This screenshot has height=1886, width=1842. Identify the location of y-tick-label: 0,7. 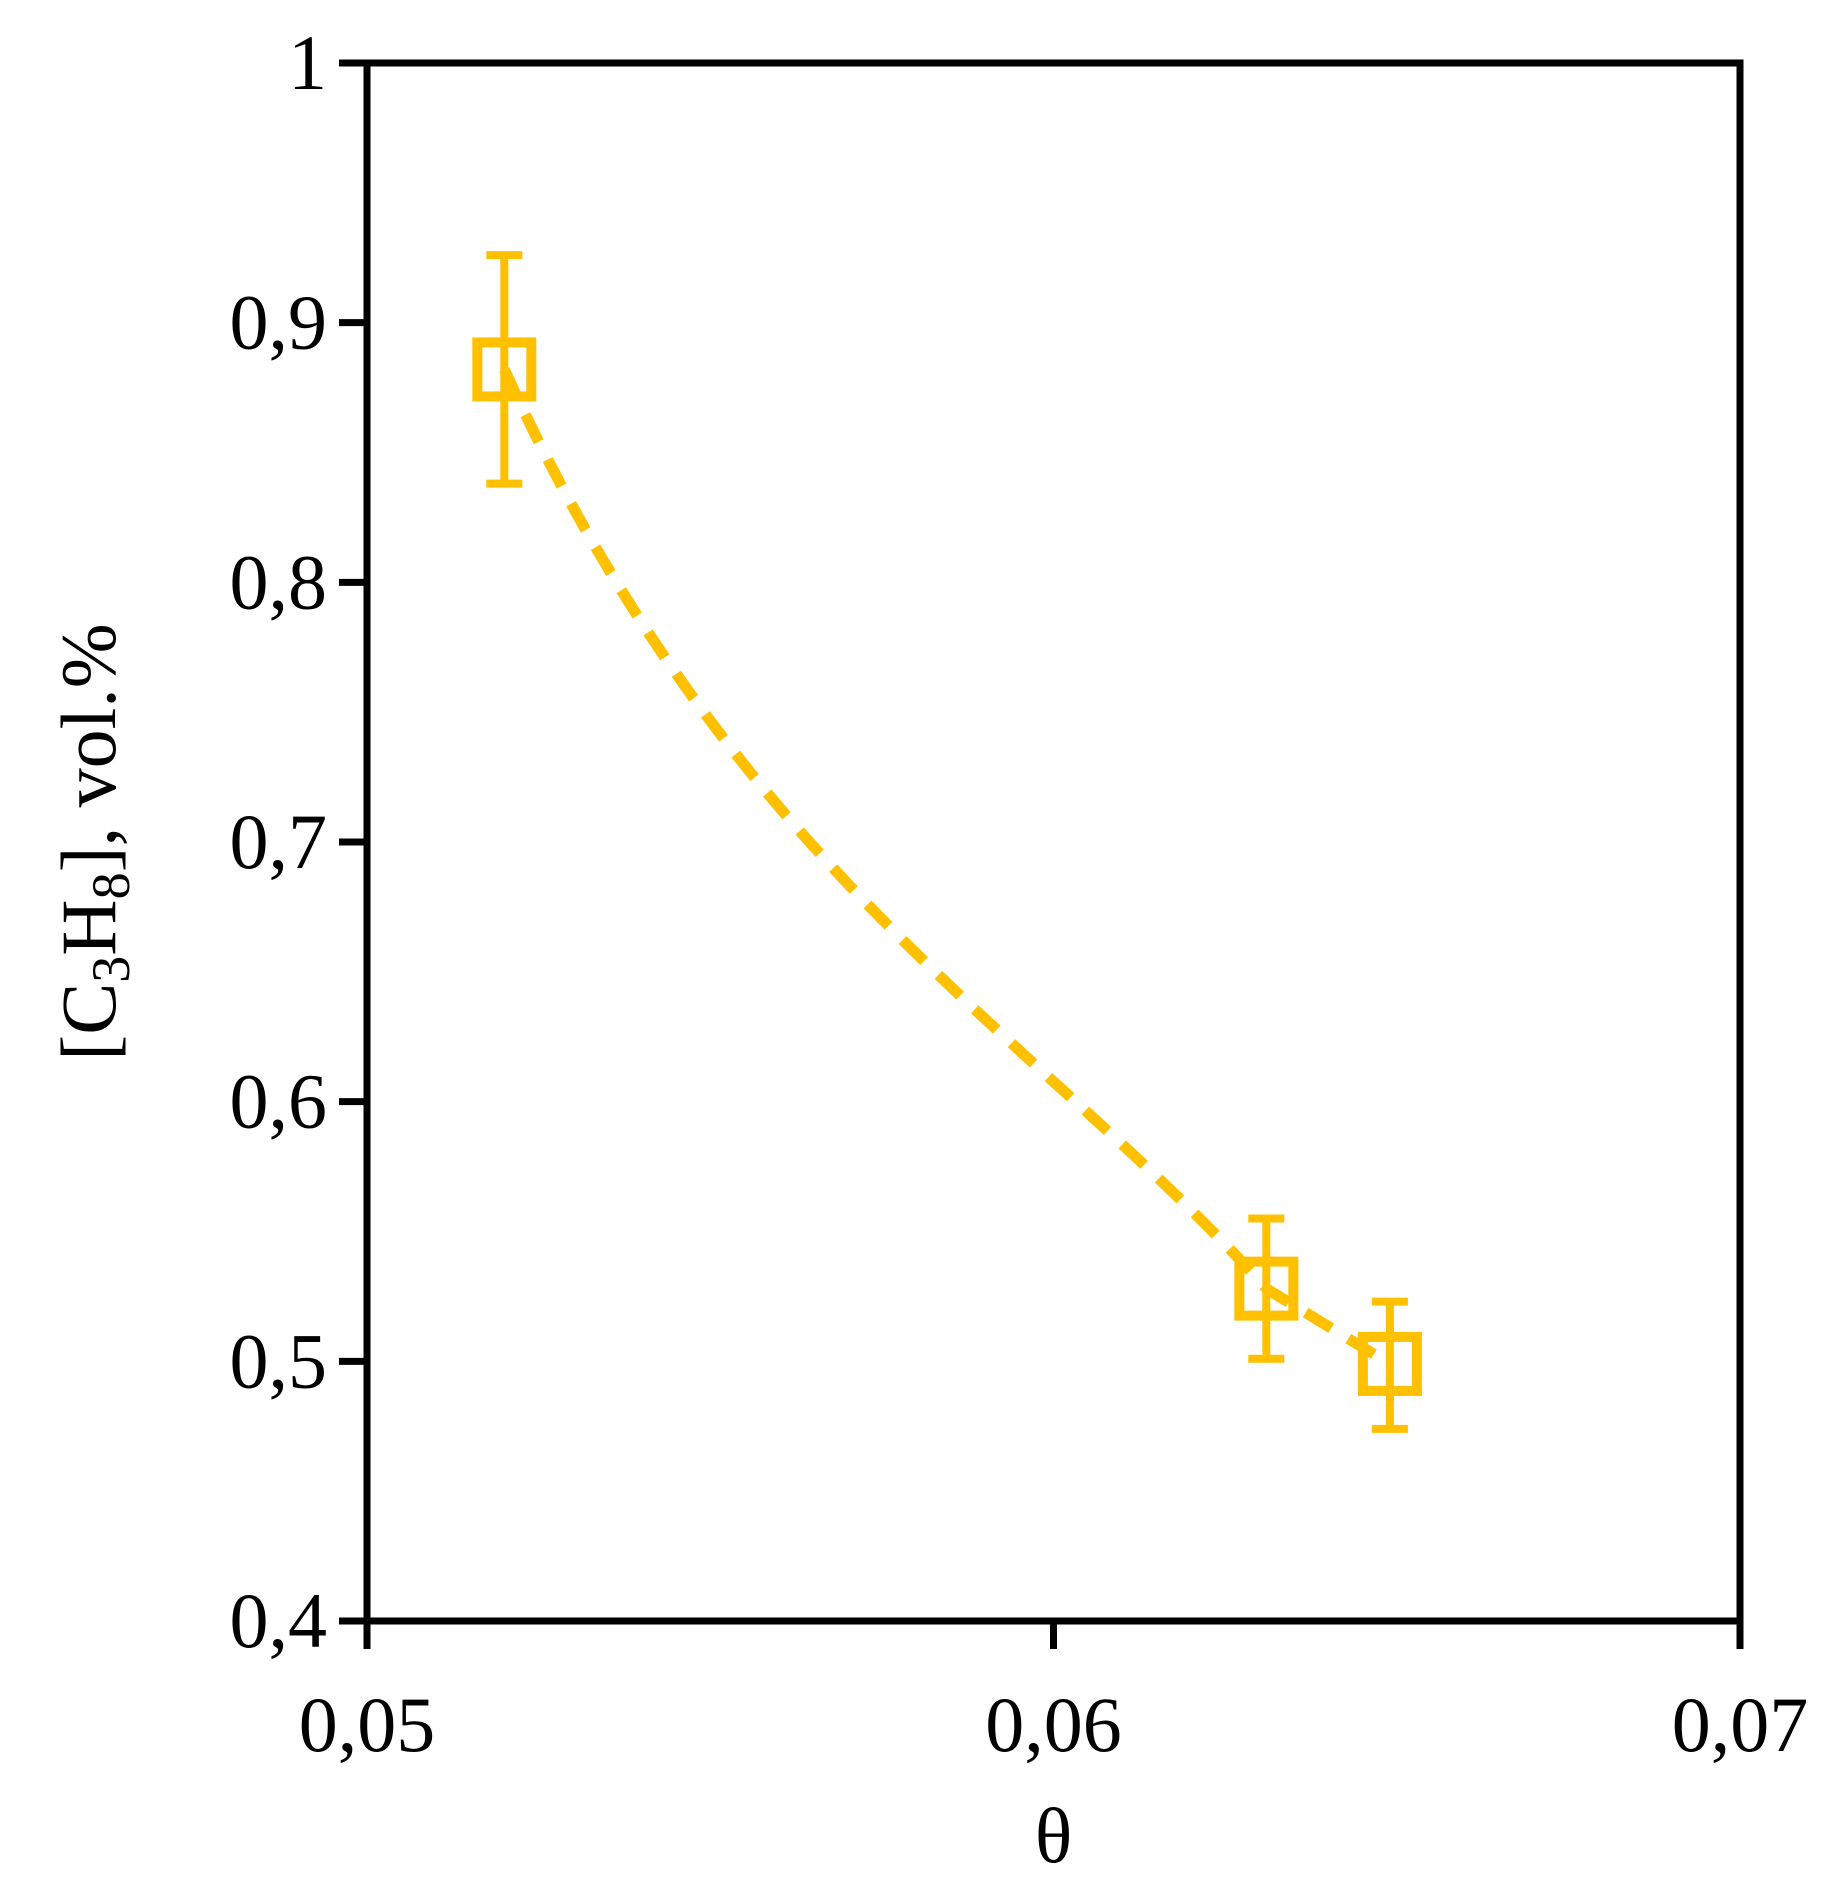
(279, 841).